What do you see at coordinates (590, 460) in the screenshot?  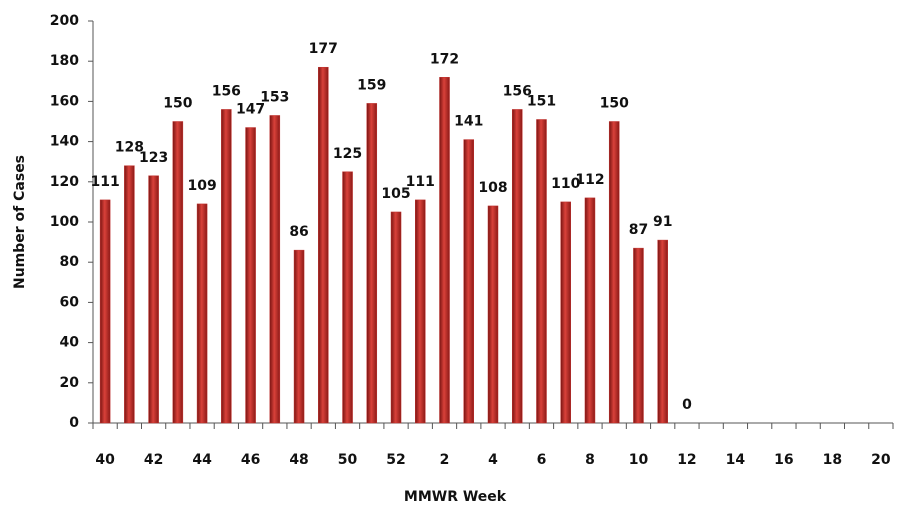 I see `x-tick-label: 8` at bounding box center [590, 460].